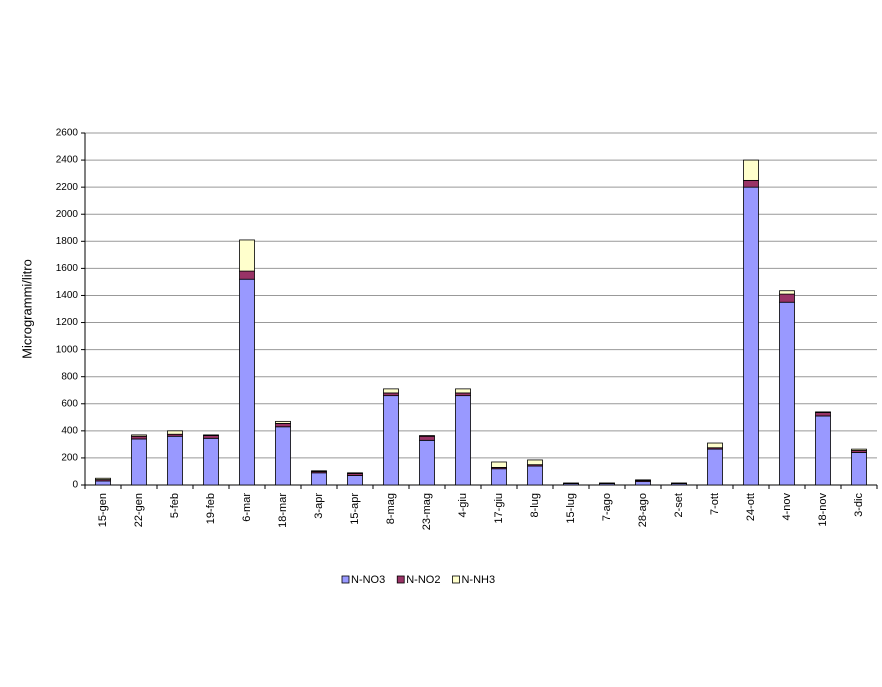 This screenshot has width=882, height=687. What do you see at coordinates (69, 376) in the screenshot?
I see `y-tick-label: 800` at bounding box center [69, 376].